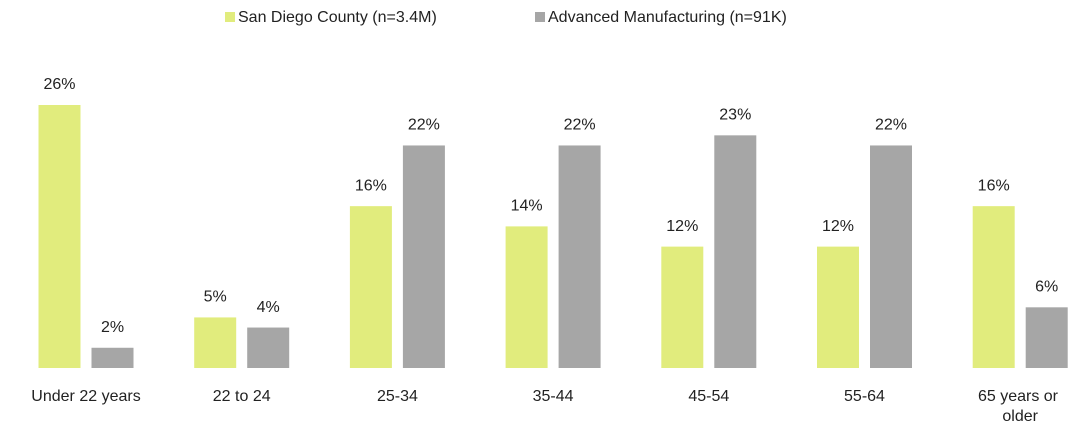  I want to click on x-tick-label: 55-64, so click(864, 396).